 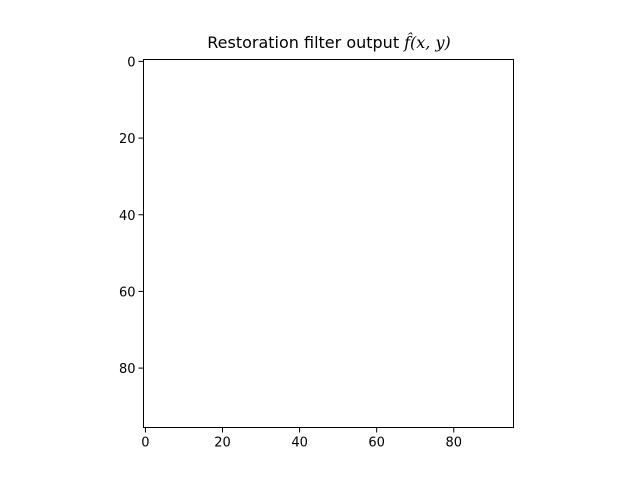 I want to click on y-tick-label: 0, so click(x=131, y=62).